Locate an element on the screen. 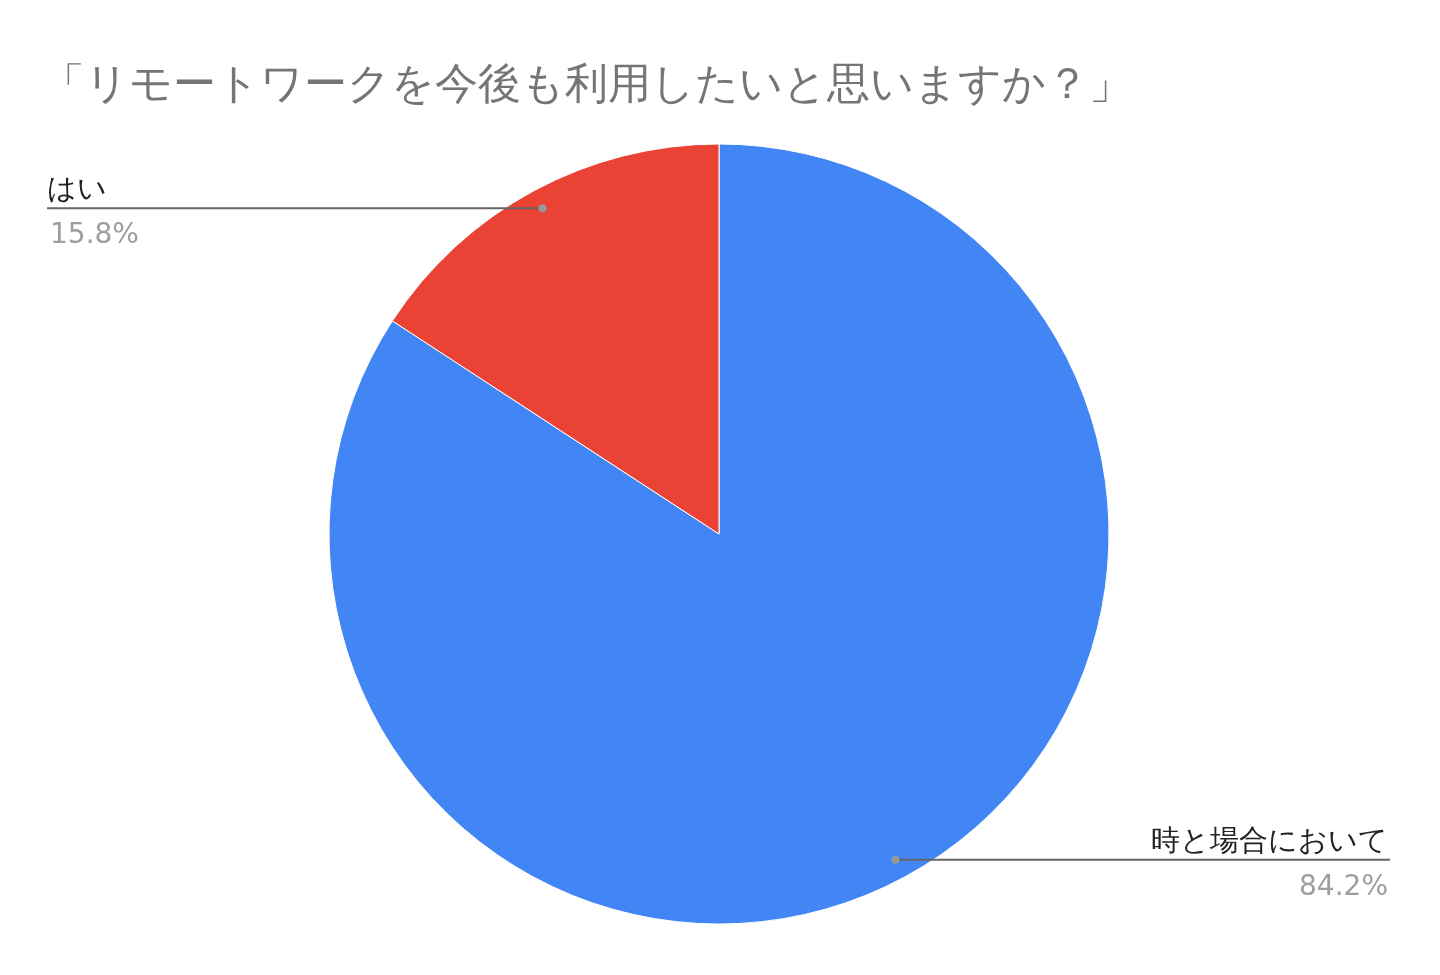  title: 「リモートワークを今後も利用したいと思いますか？」 is located at coordinates (587, 83).